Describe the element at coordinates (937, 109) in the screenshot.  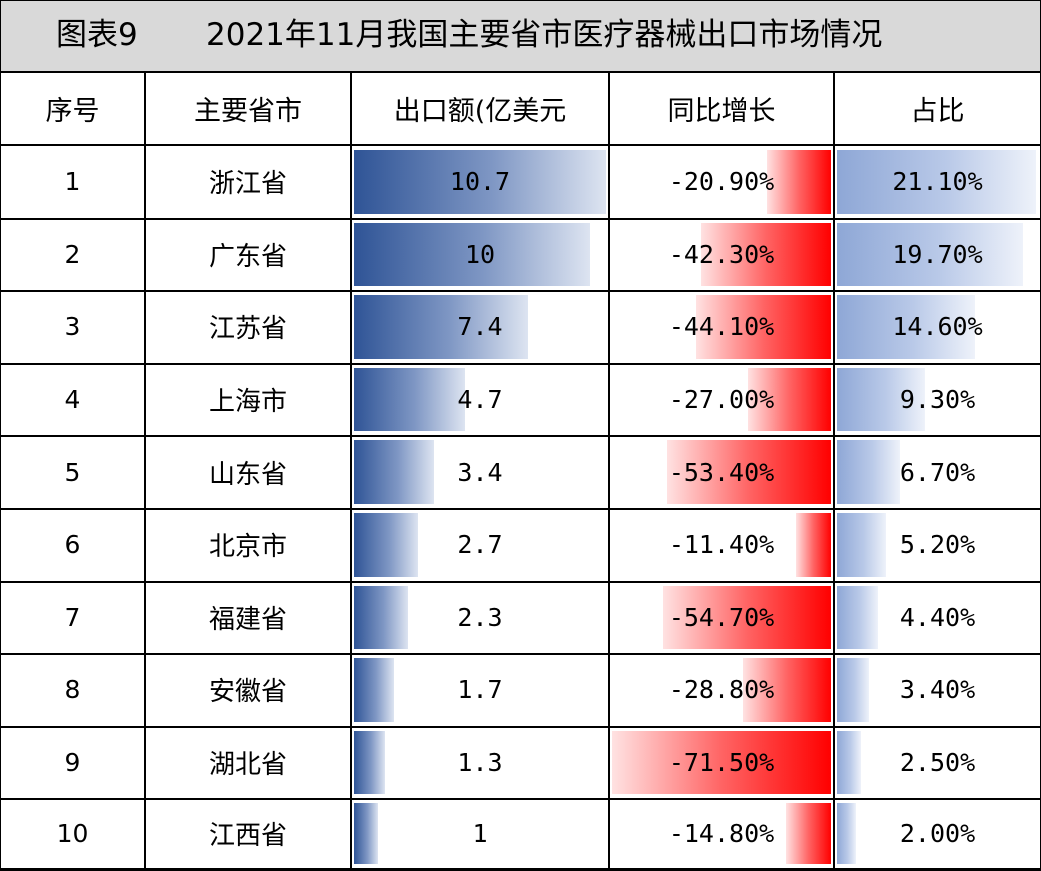
I see `header-cell: 占比` at that location.